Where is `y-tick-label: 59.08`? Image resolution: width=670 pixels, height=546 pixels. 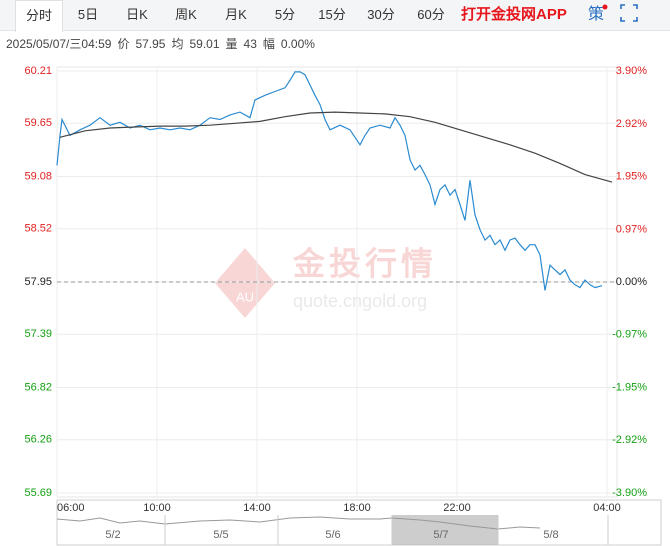 y-tick-label: 59.08 is located at coordinates (38, 176).